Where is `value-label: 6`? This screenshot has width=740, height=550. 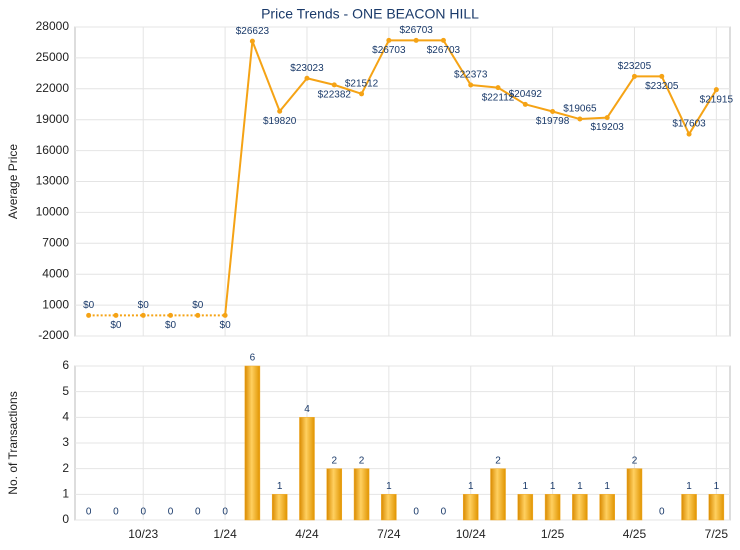
value-label: 6 is located at coordinates (253, 358).